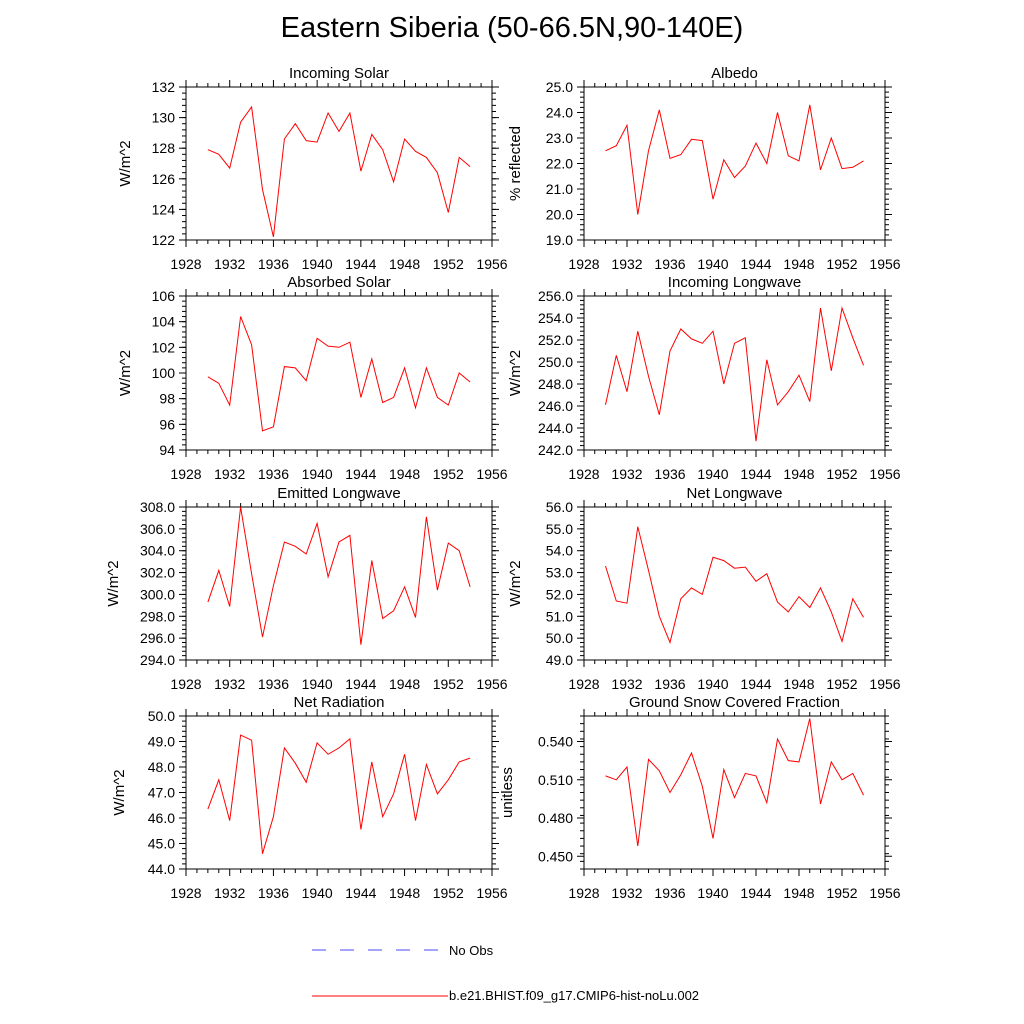 The height and width of the screenshot is (1024, 1024). Describe the element at coordinates (164, 240) in the screenshot. I see `y-tick-label: 122` at that location.